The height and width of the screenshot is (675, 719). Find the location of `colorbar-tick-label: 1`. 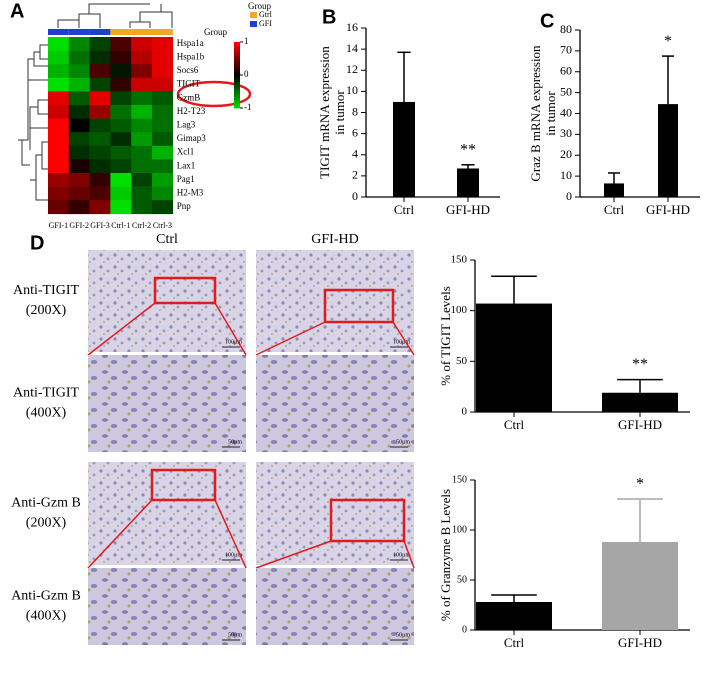

colorbar-tick-label: 1 is located at coordinates (246, 41).